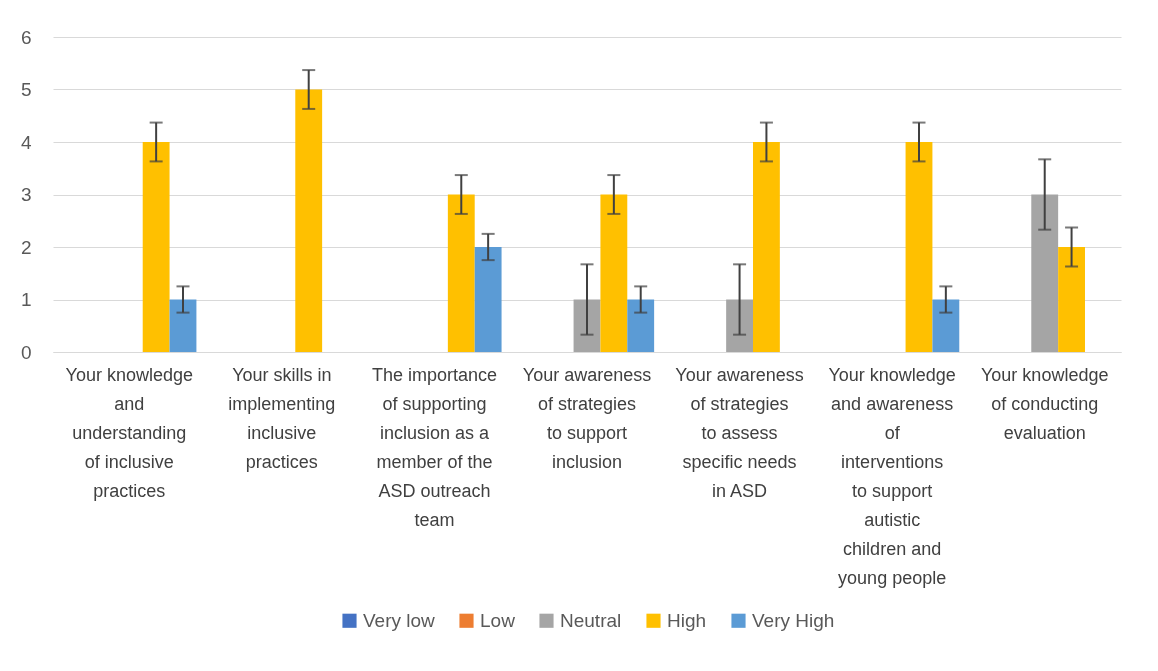 This screenshot has width=1158, height=671. Describe the element at coordinates (434, 447) in the screenshot. I see `x-tick-label: The importance of supporting inclusion as a member of the ASD outreach team` at that location.